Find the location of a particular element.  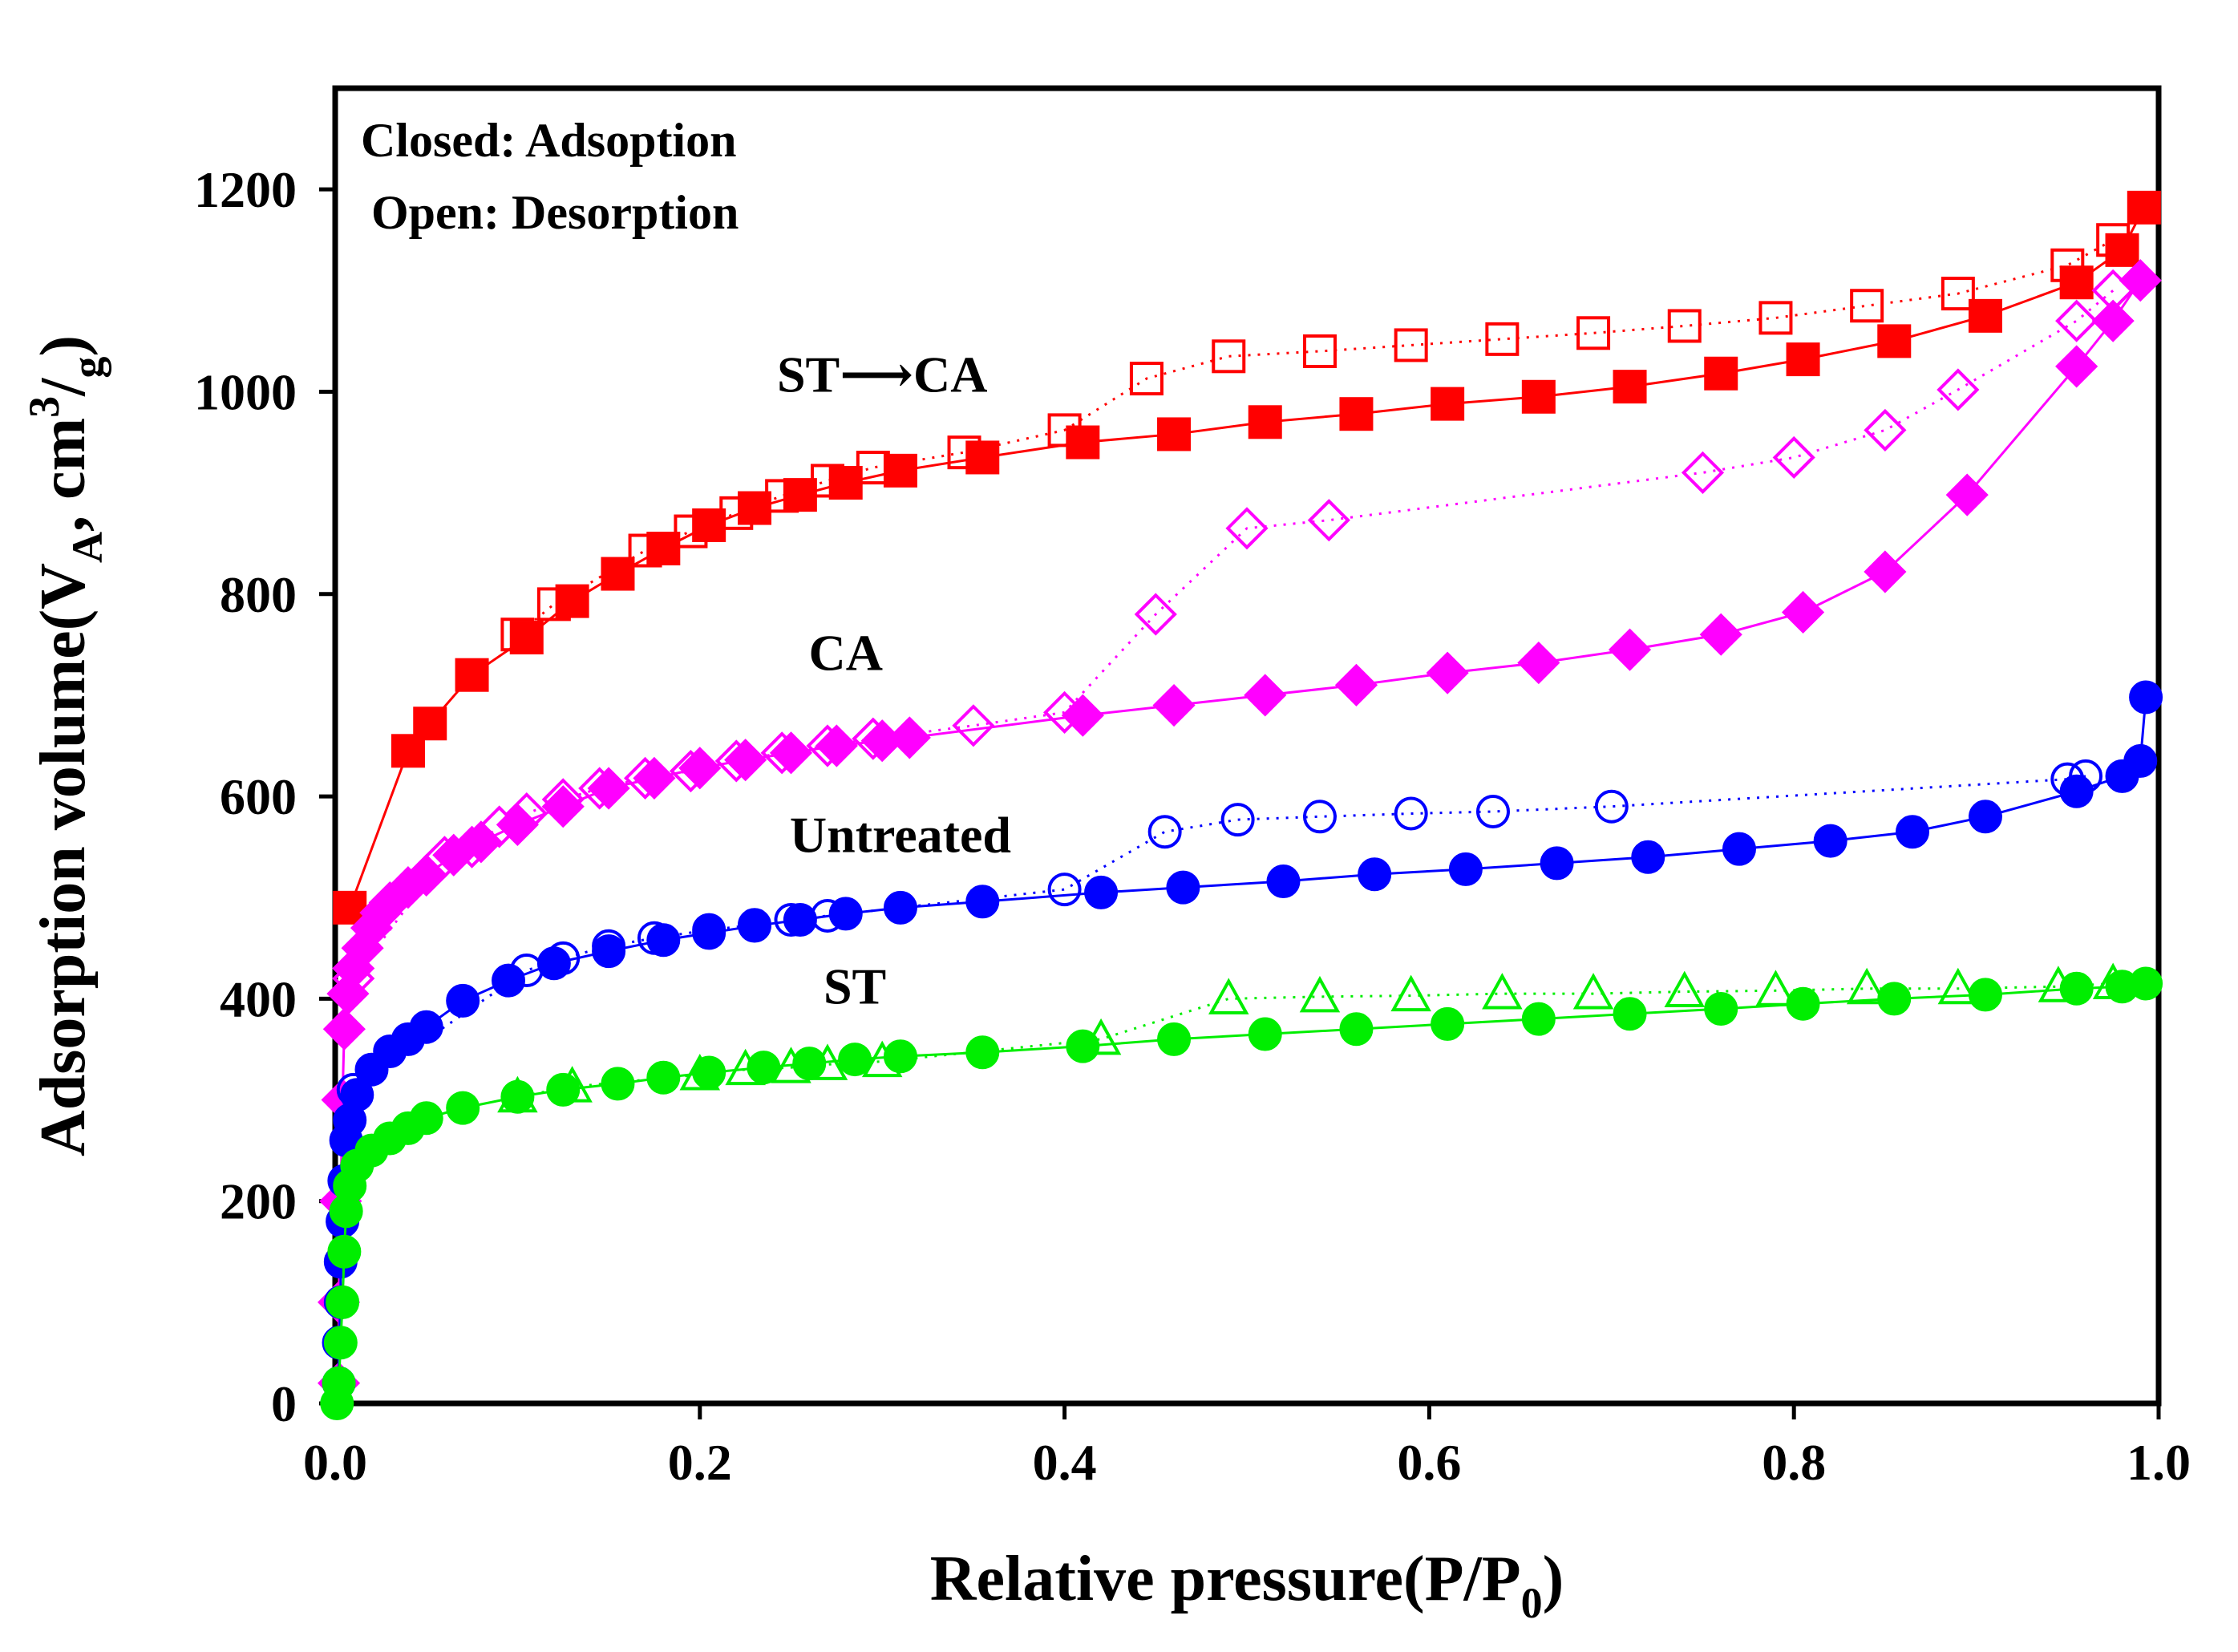

x-tick-label: 0.6 is located at coordinates (1429, 1462).